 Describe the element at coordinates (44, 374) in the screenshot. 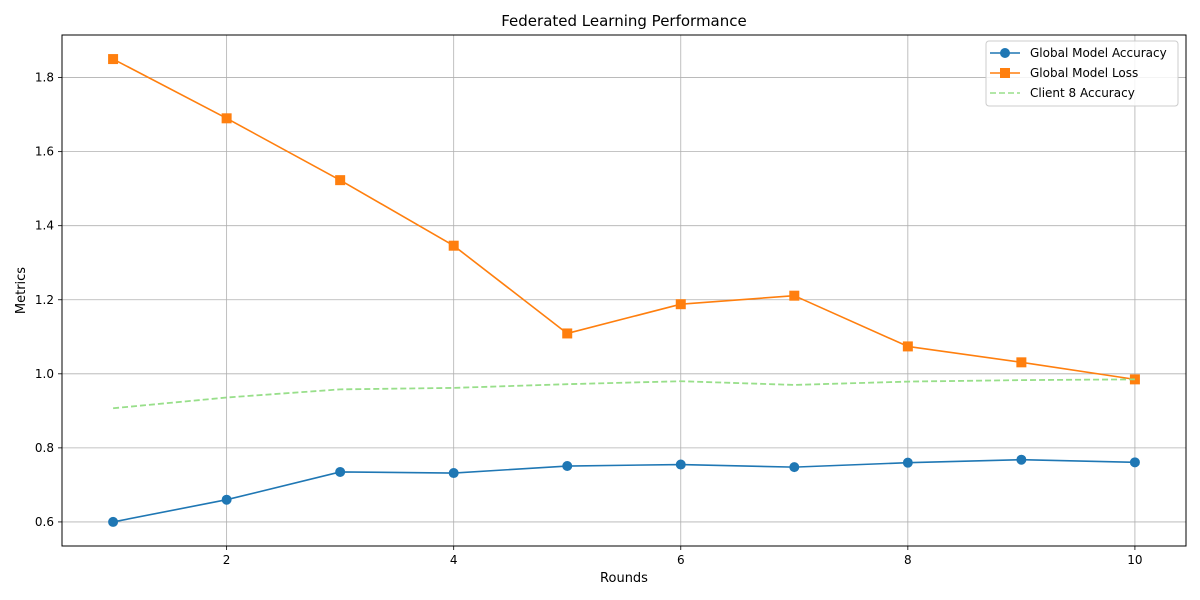

I see `y-tick-label: 1.0` at that location.